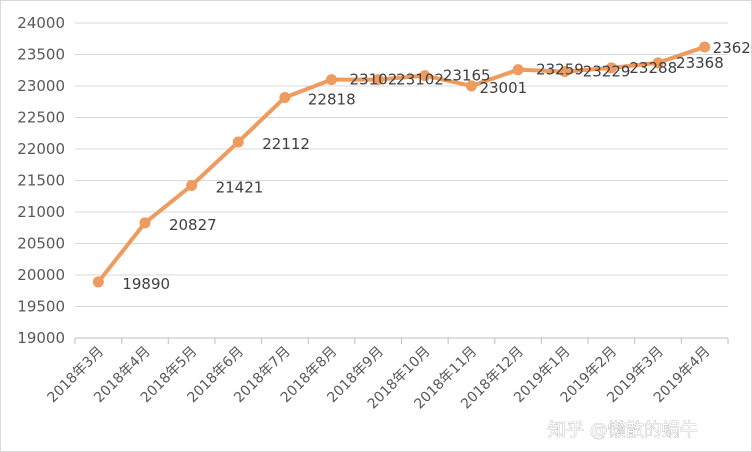  I want to click on y-tick-label: 24000, so click(41, 23).